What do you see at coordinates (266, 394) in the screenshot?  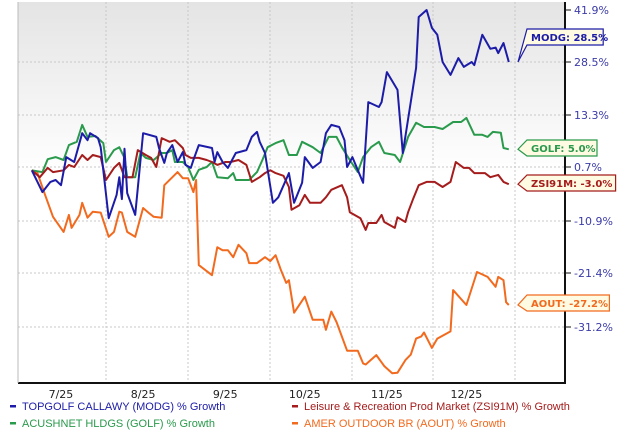 I see `x-axis-ticks: 7/25 8/25 9/25 10/25 11/25 12/25` at bounding box center [266, 394].